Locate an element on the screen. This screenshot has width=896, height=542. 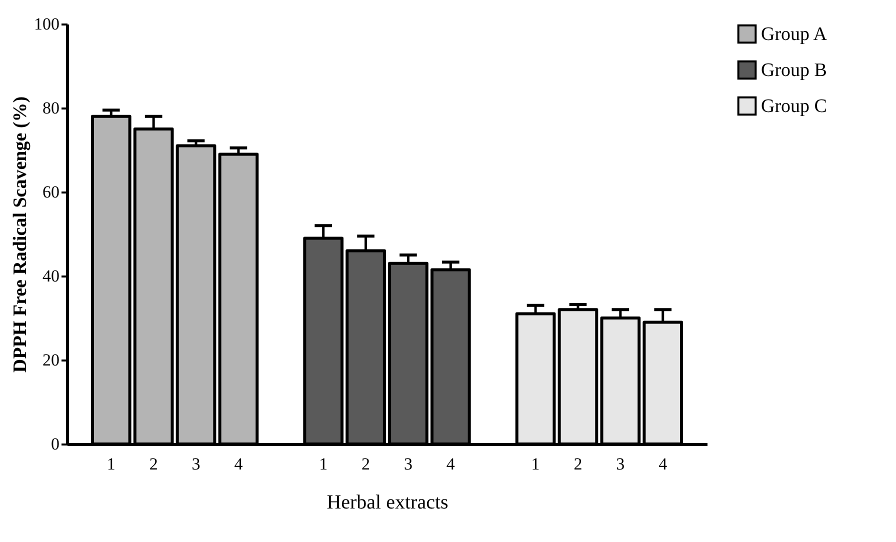
legend-label: Group B is located at coordinates (794, 70).